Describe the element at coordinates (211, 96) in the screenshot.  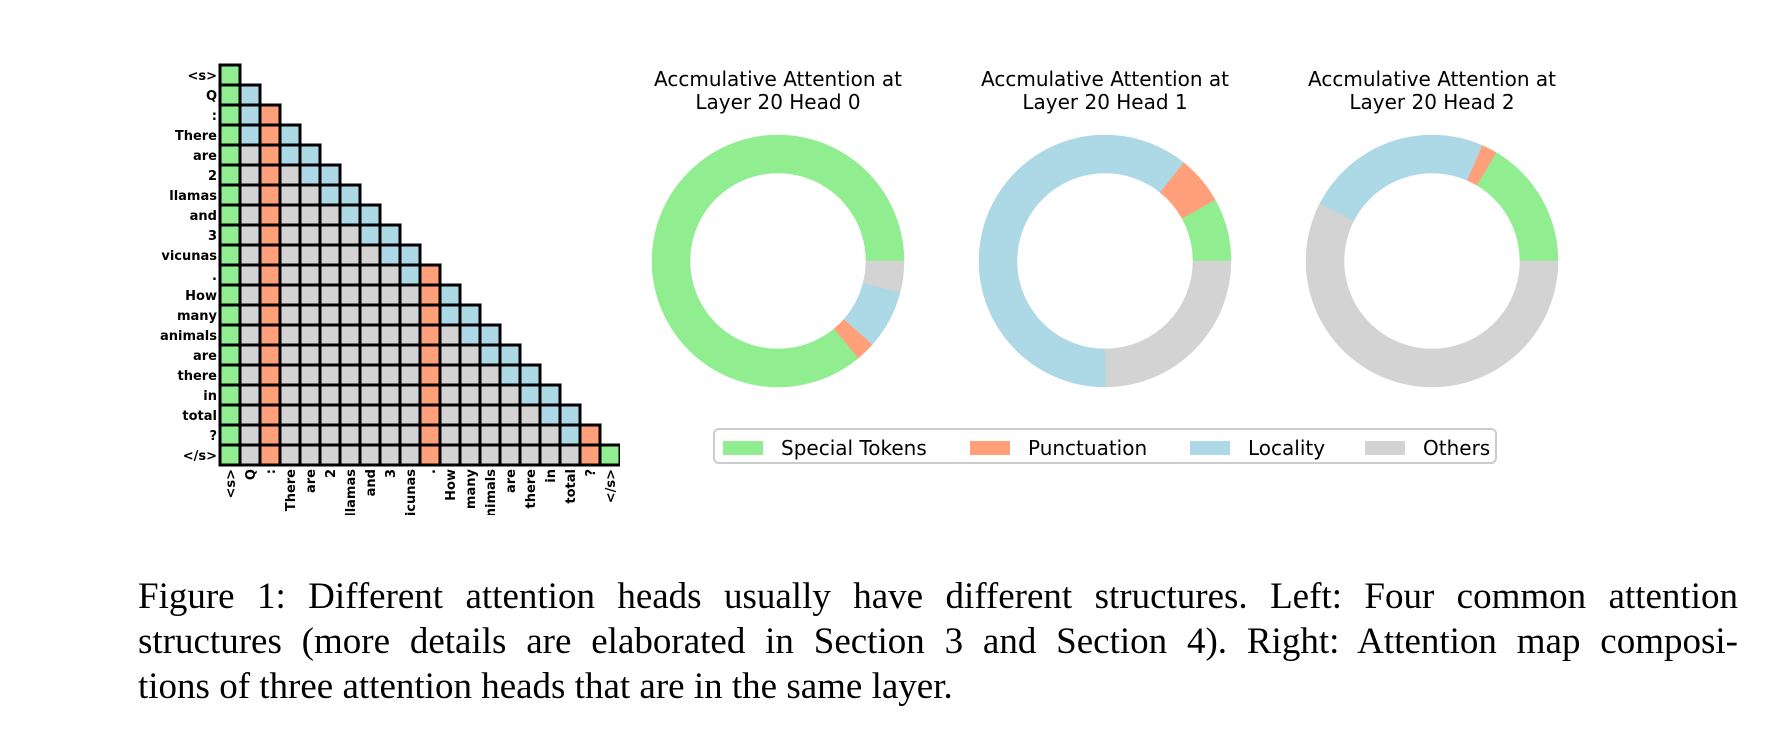
I see `heatmap-row-label: Q` at that location.